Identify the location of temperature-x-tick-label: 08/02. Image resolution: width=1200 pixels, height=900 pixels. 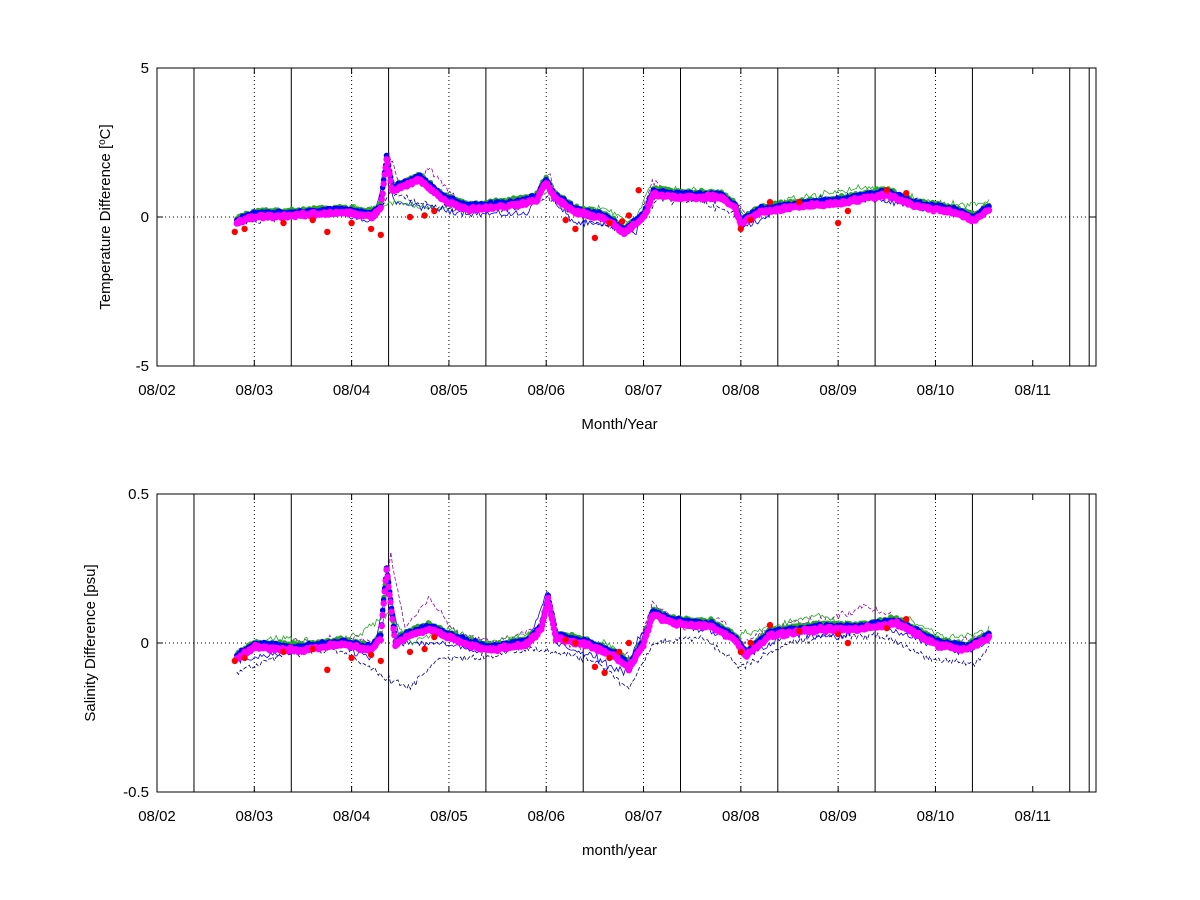
(157, 390).